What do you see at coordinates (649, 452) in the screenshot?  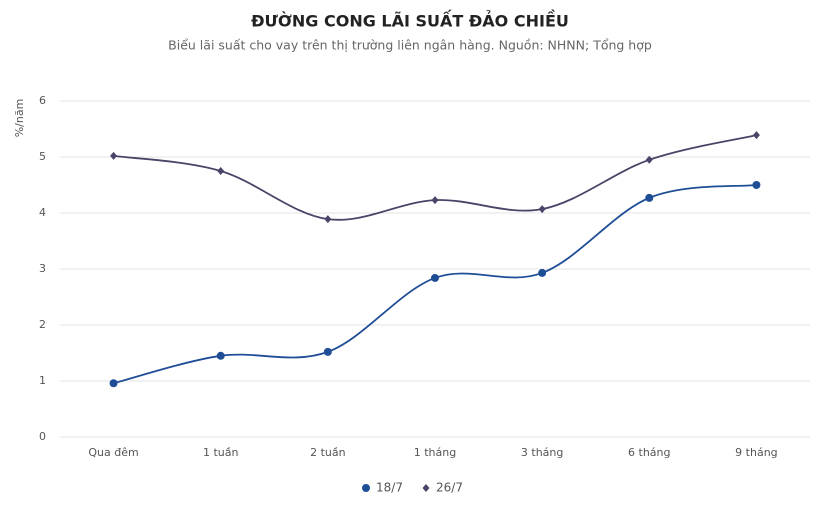 I see `x-tick-label: 6 tháng` at bounding box center [649, 452].